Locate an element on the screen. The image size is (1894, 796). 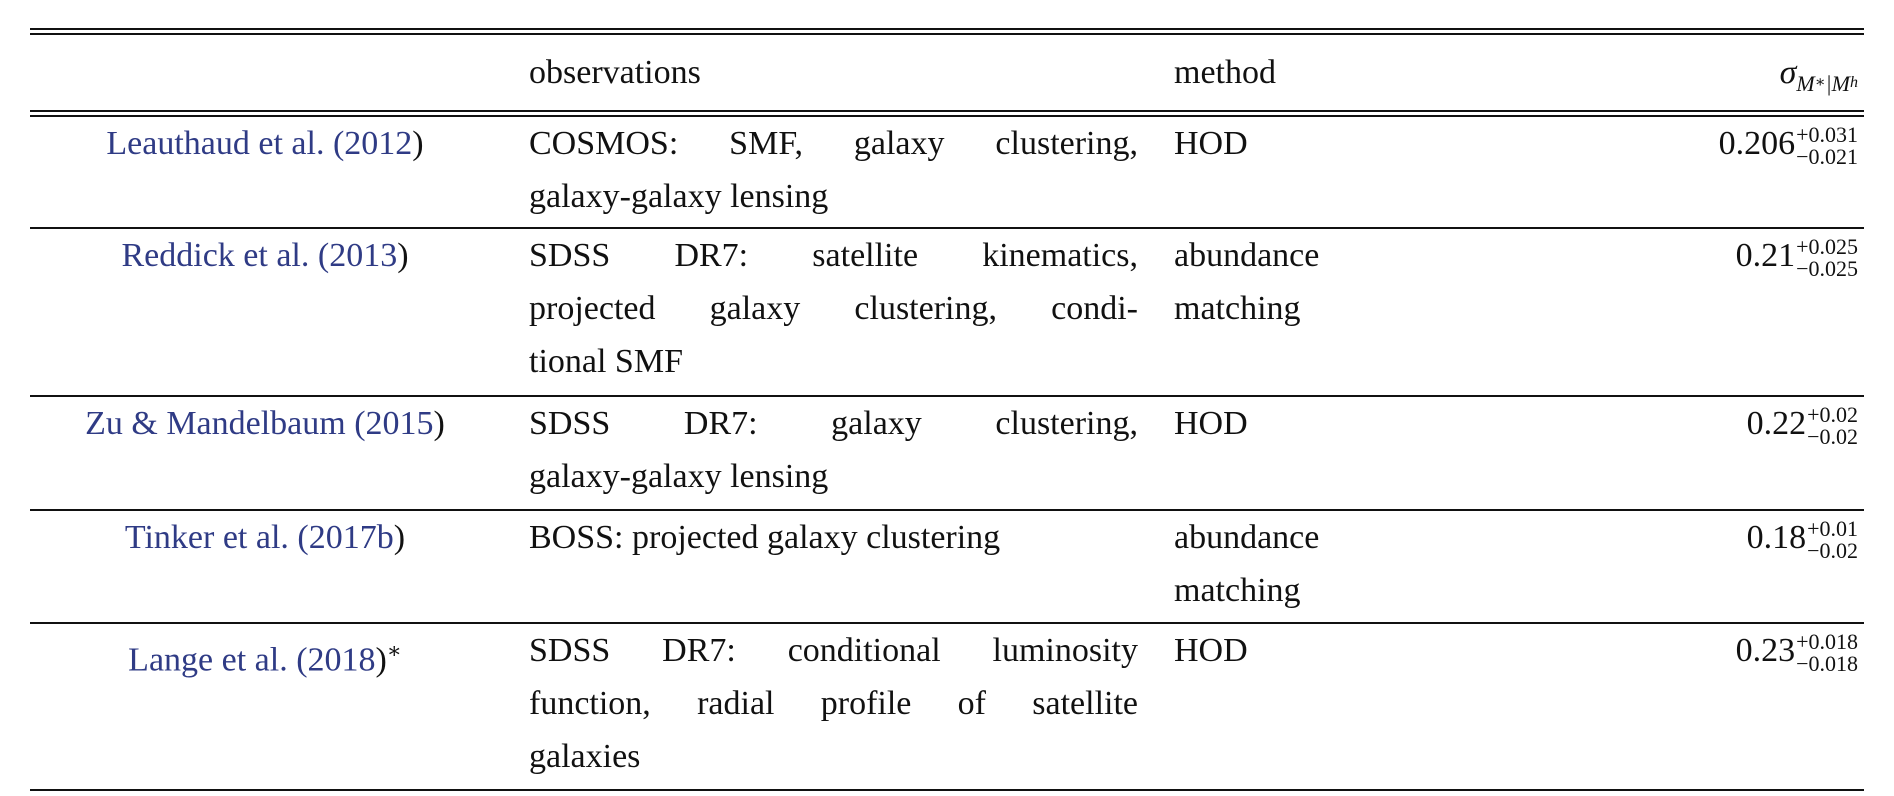
header-sigma: σM∗|Mh is located at coordinates (1819, 78).